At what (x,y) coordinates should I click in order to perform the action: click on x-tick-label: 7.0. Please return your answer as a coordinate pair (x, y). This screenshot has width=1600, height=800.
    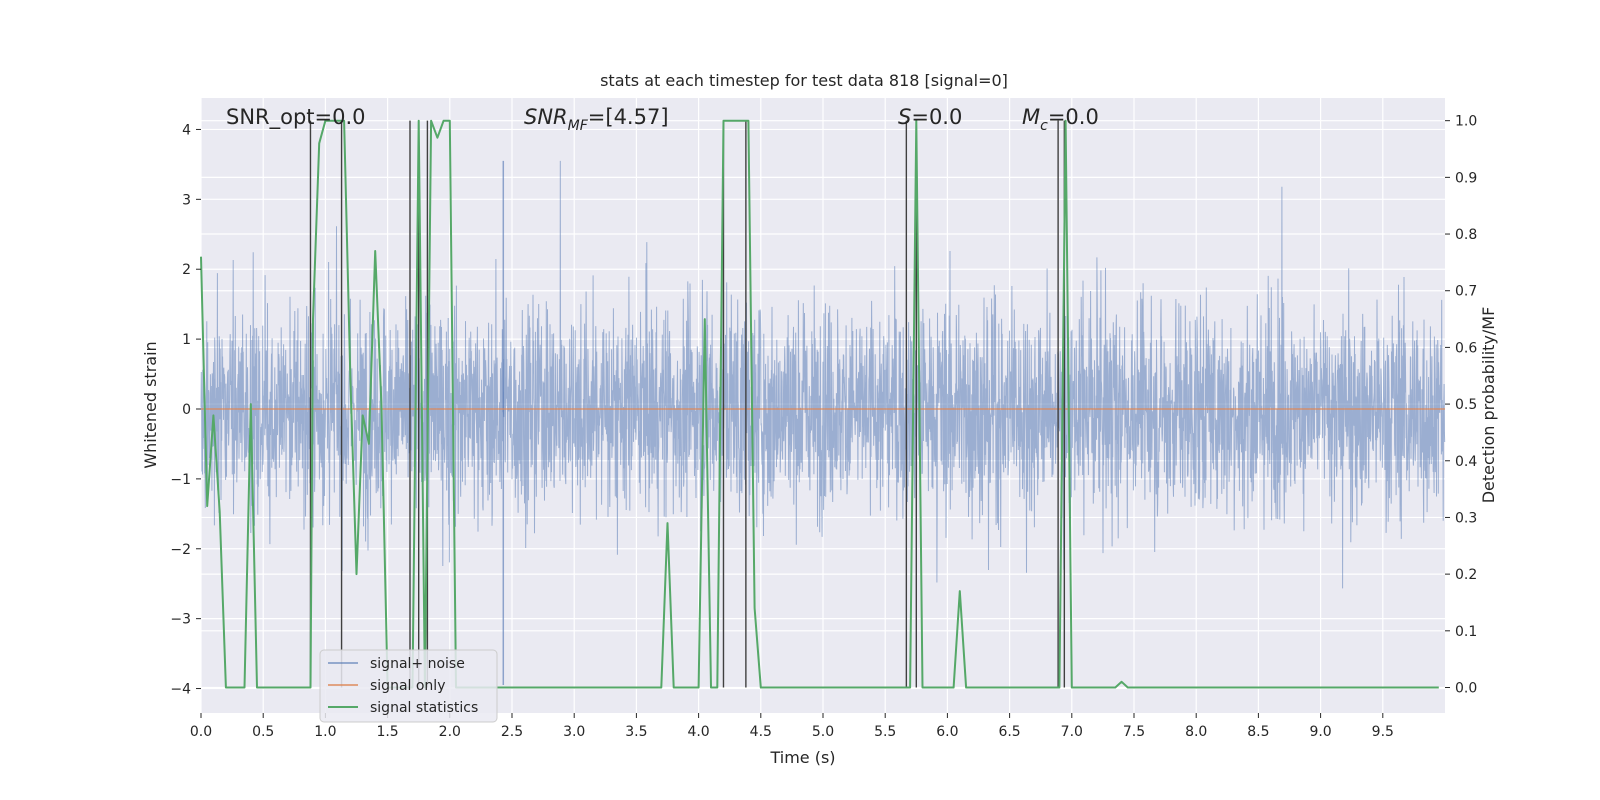
    Looking at the image, I should click on (1072, 732).